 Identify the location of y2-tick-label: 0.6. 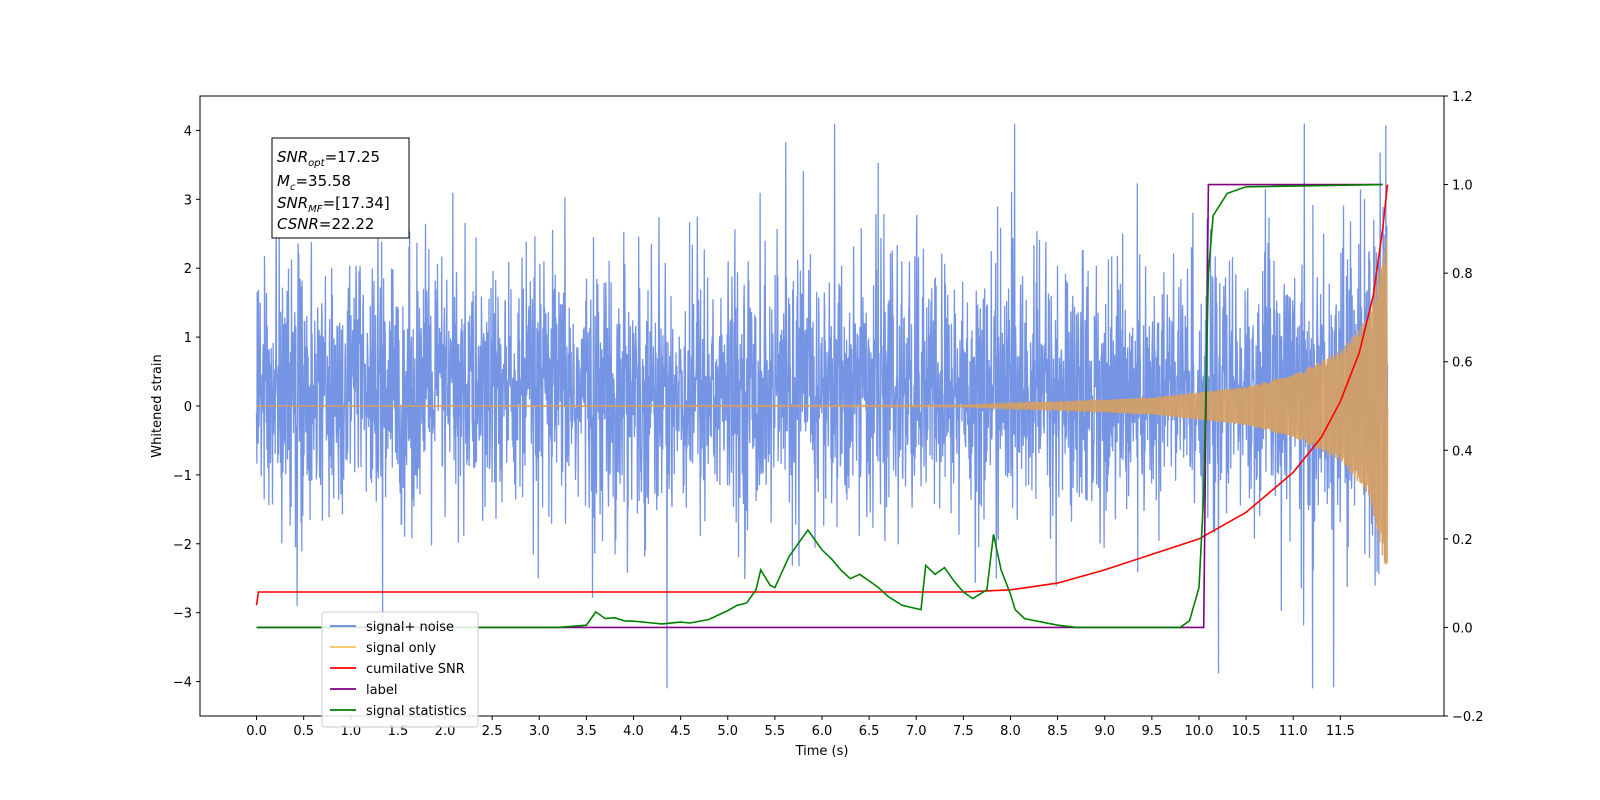
(1462, 363).